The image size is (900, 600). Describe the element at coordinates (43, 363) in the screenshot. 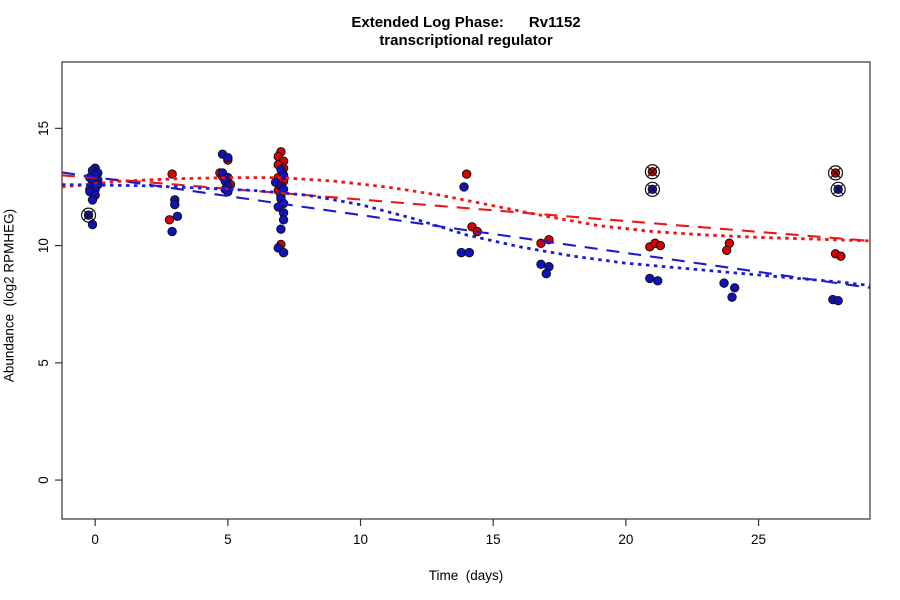

I see `y-tick-label: 5` at that location.